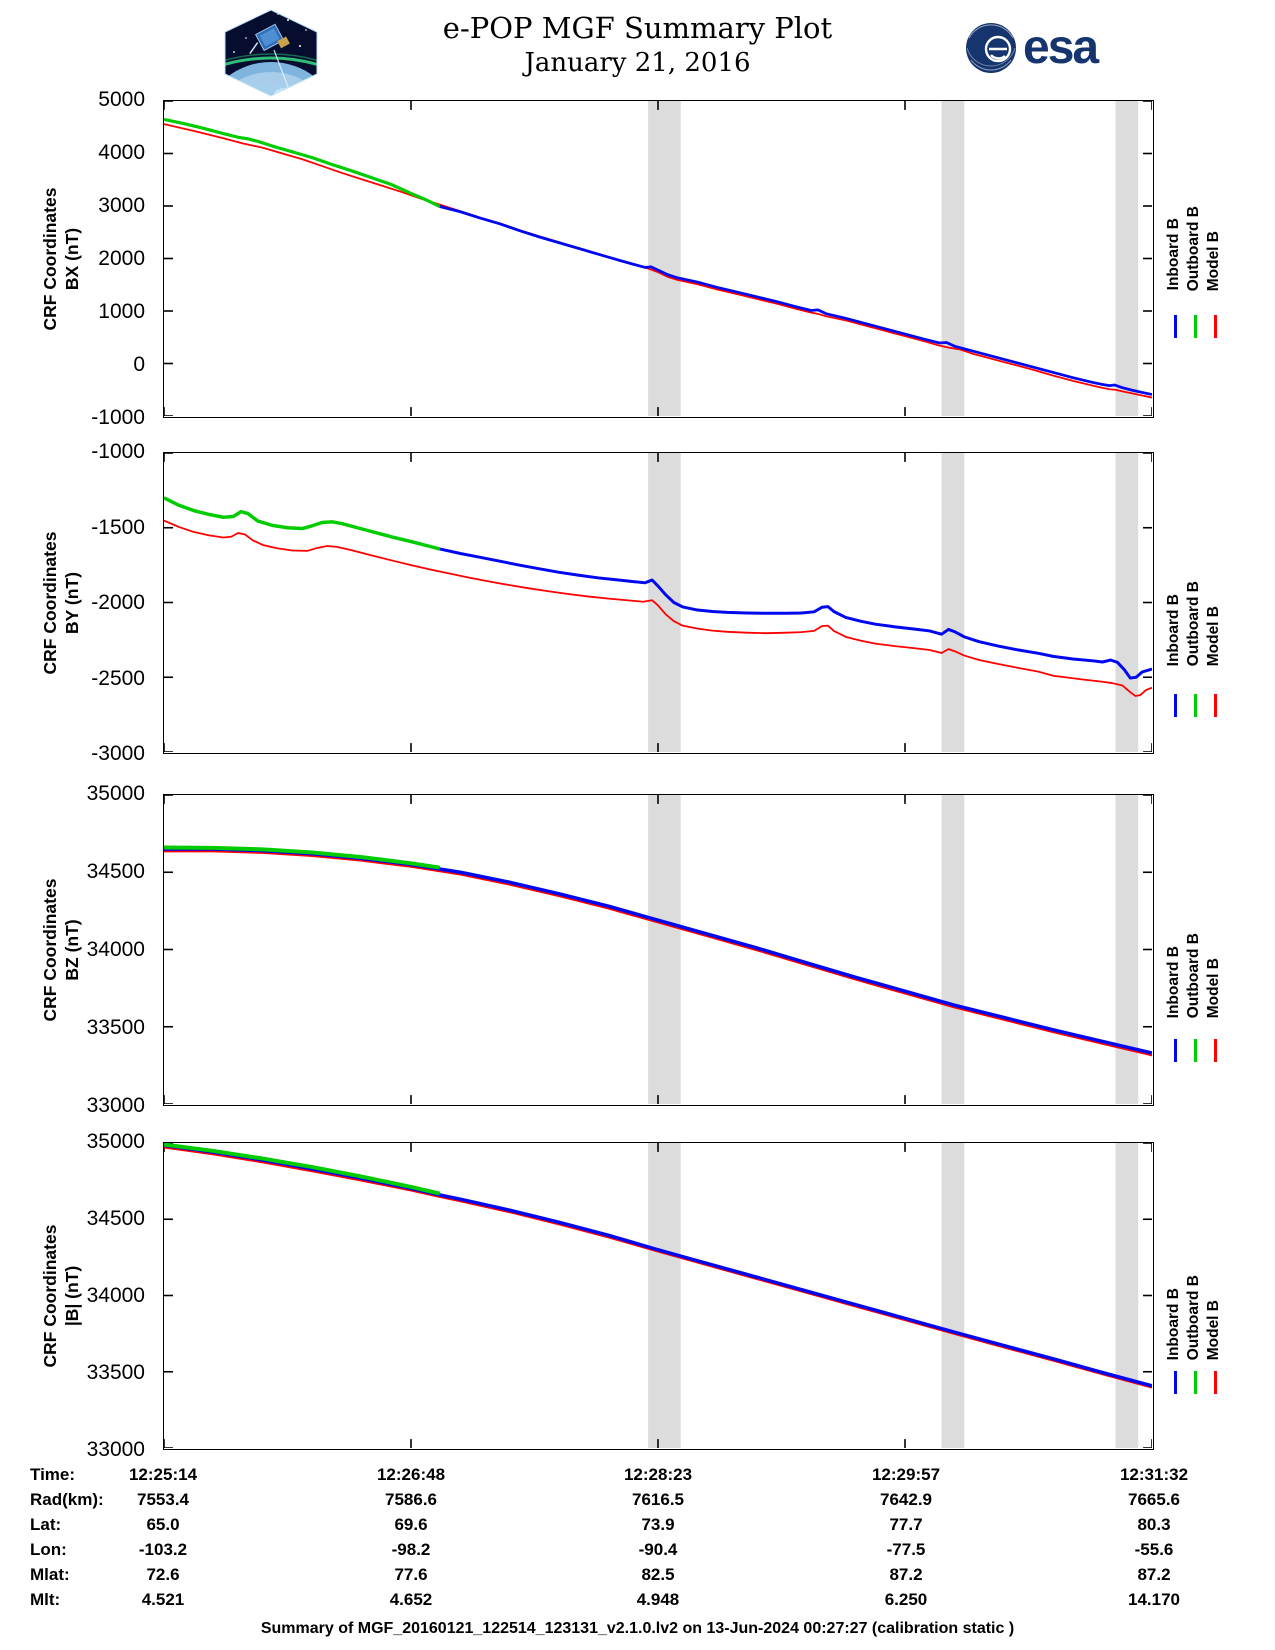 The image size is (1275, 1650). I want to click on table-row-mlt: Mlt: 4.521 4.652 4.948 6.250 14.170, so click(637, 1599).